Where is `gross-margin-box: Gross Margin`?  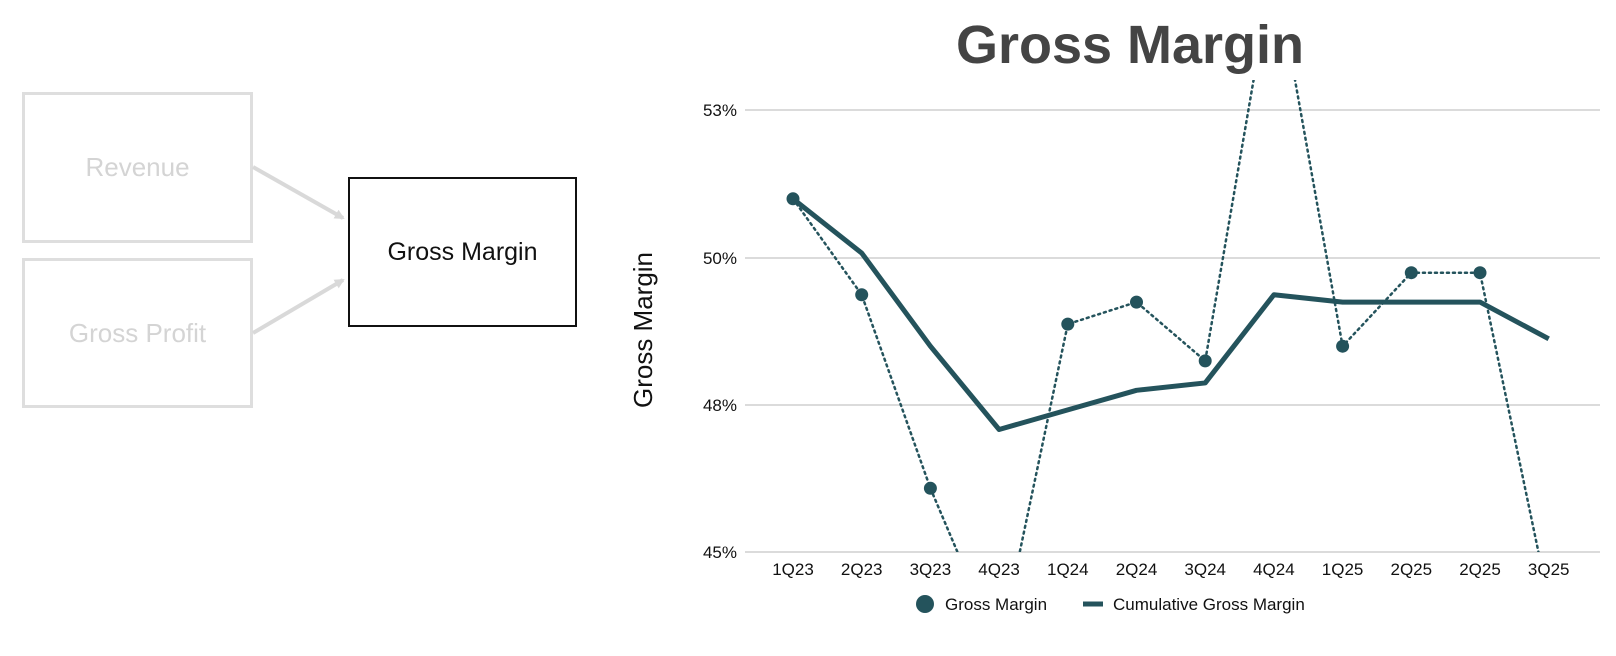
gross-margin-box: Gross Margin is located at coordinates (462, 252).